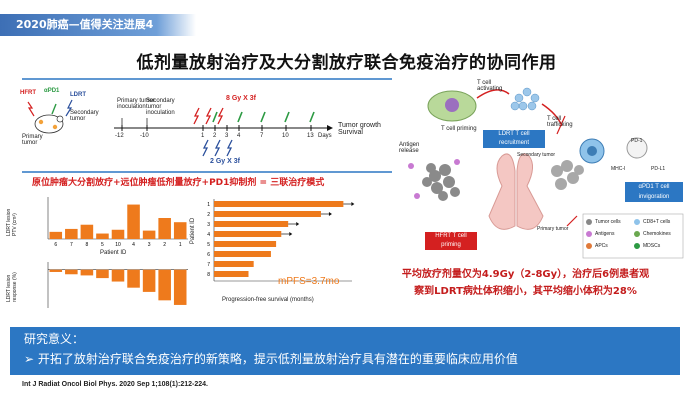 The image size is (693, 400). What do you see at coordinates (117, 285) in the screenshot?
I see `response-bar-chart` at bounding box center [117, 285].